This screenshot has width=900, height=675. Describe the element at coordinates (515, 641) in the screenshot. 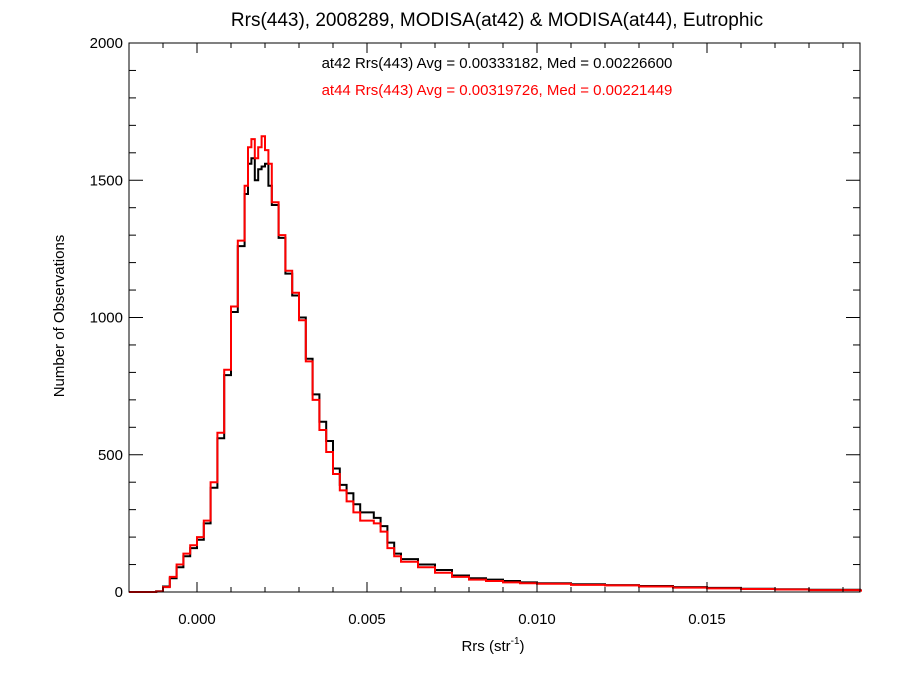

I see `x-axis-label-superscript: -1` at that location.